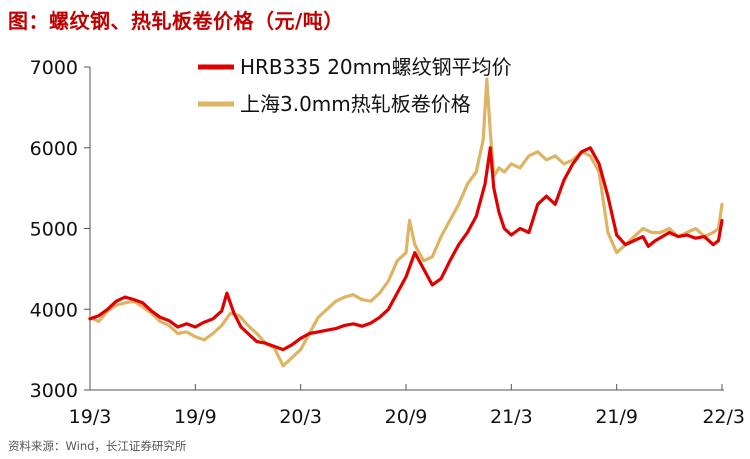 This screenshot has height=459, width=750. I want to click on legend-label-1: 上海3.0mm热轧板卷价格, so click(355, 104).